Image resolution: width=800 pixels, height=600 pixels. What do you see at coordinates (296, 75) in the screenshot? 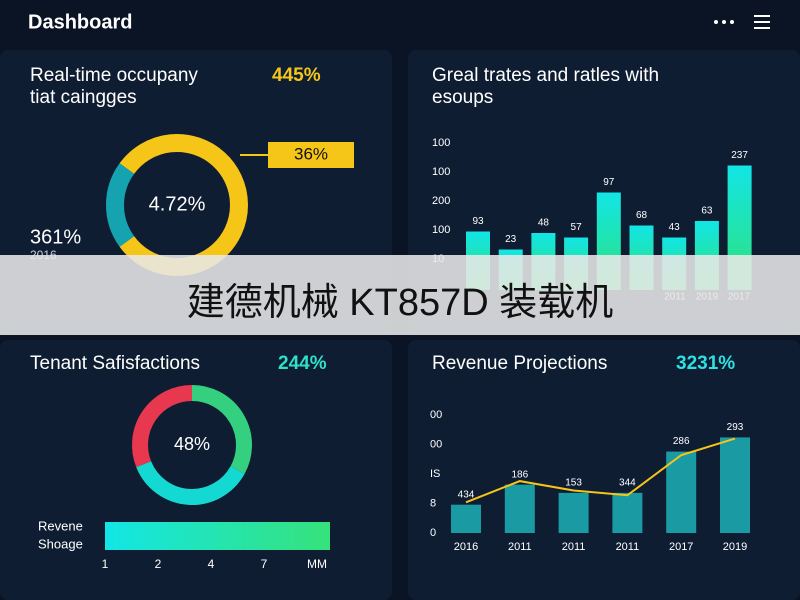
I see `headline: 445%` at bounding box center [296, 75].